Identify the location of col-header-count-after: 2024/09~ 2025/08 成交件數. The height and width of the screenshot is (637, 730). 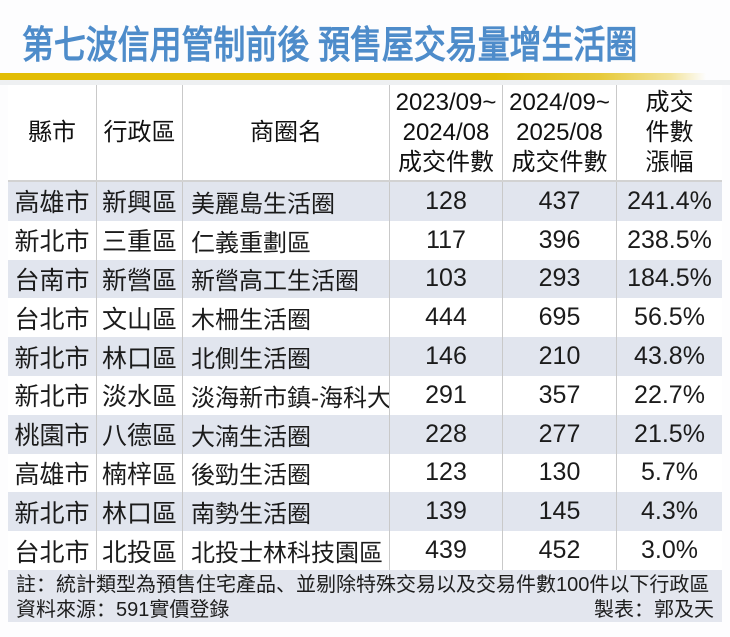
(560, 132).